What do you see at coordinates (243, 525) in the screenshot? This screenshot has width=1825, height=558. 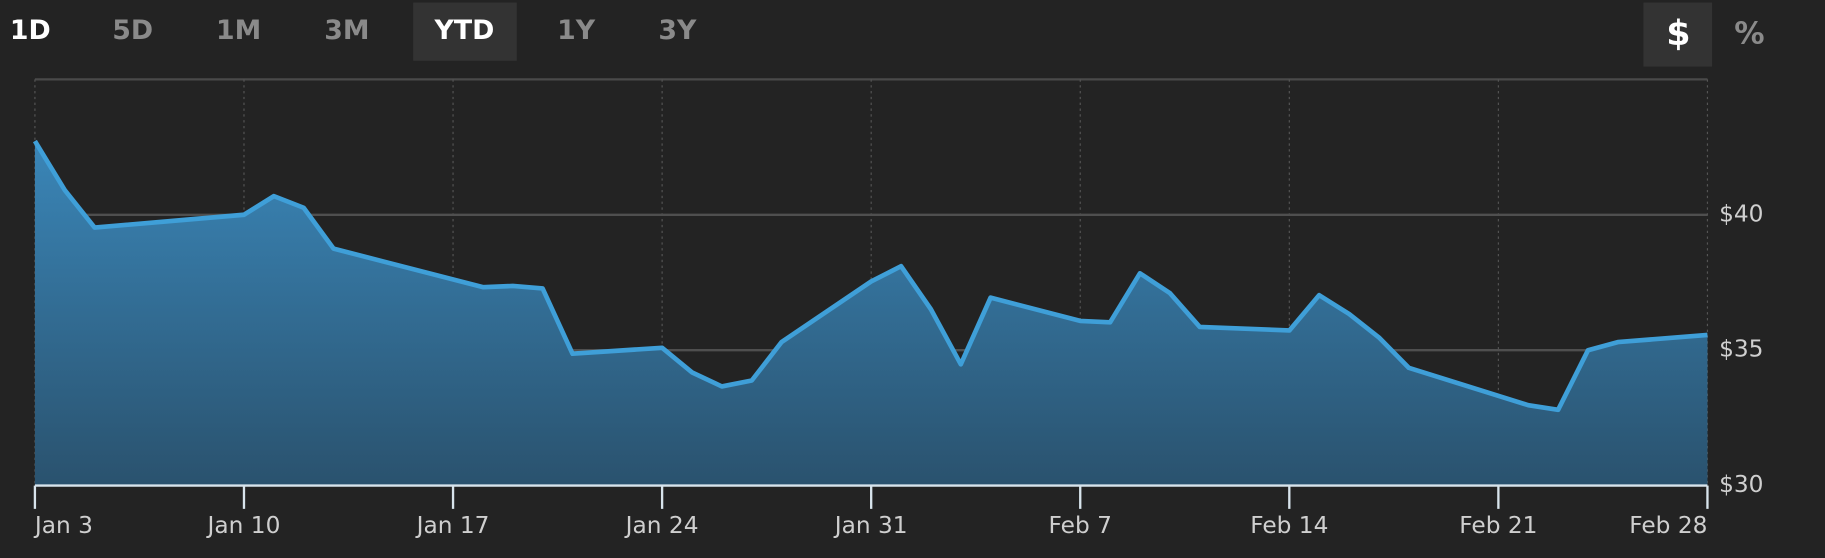 I see `x-tick-label: Jan 10` at bounding box center [243, 525].